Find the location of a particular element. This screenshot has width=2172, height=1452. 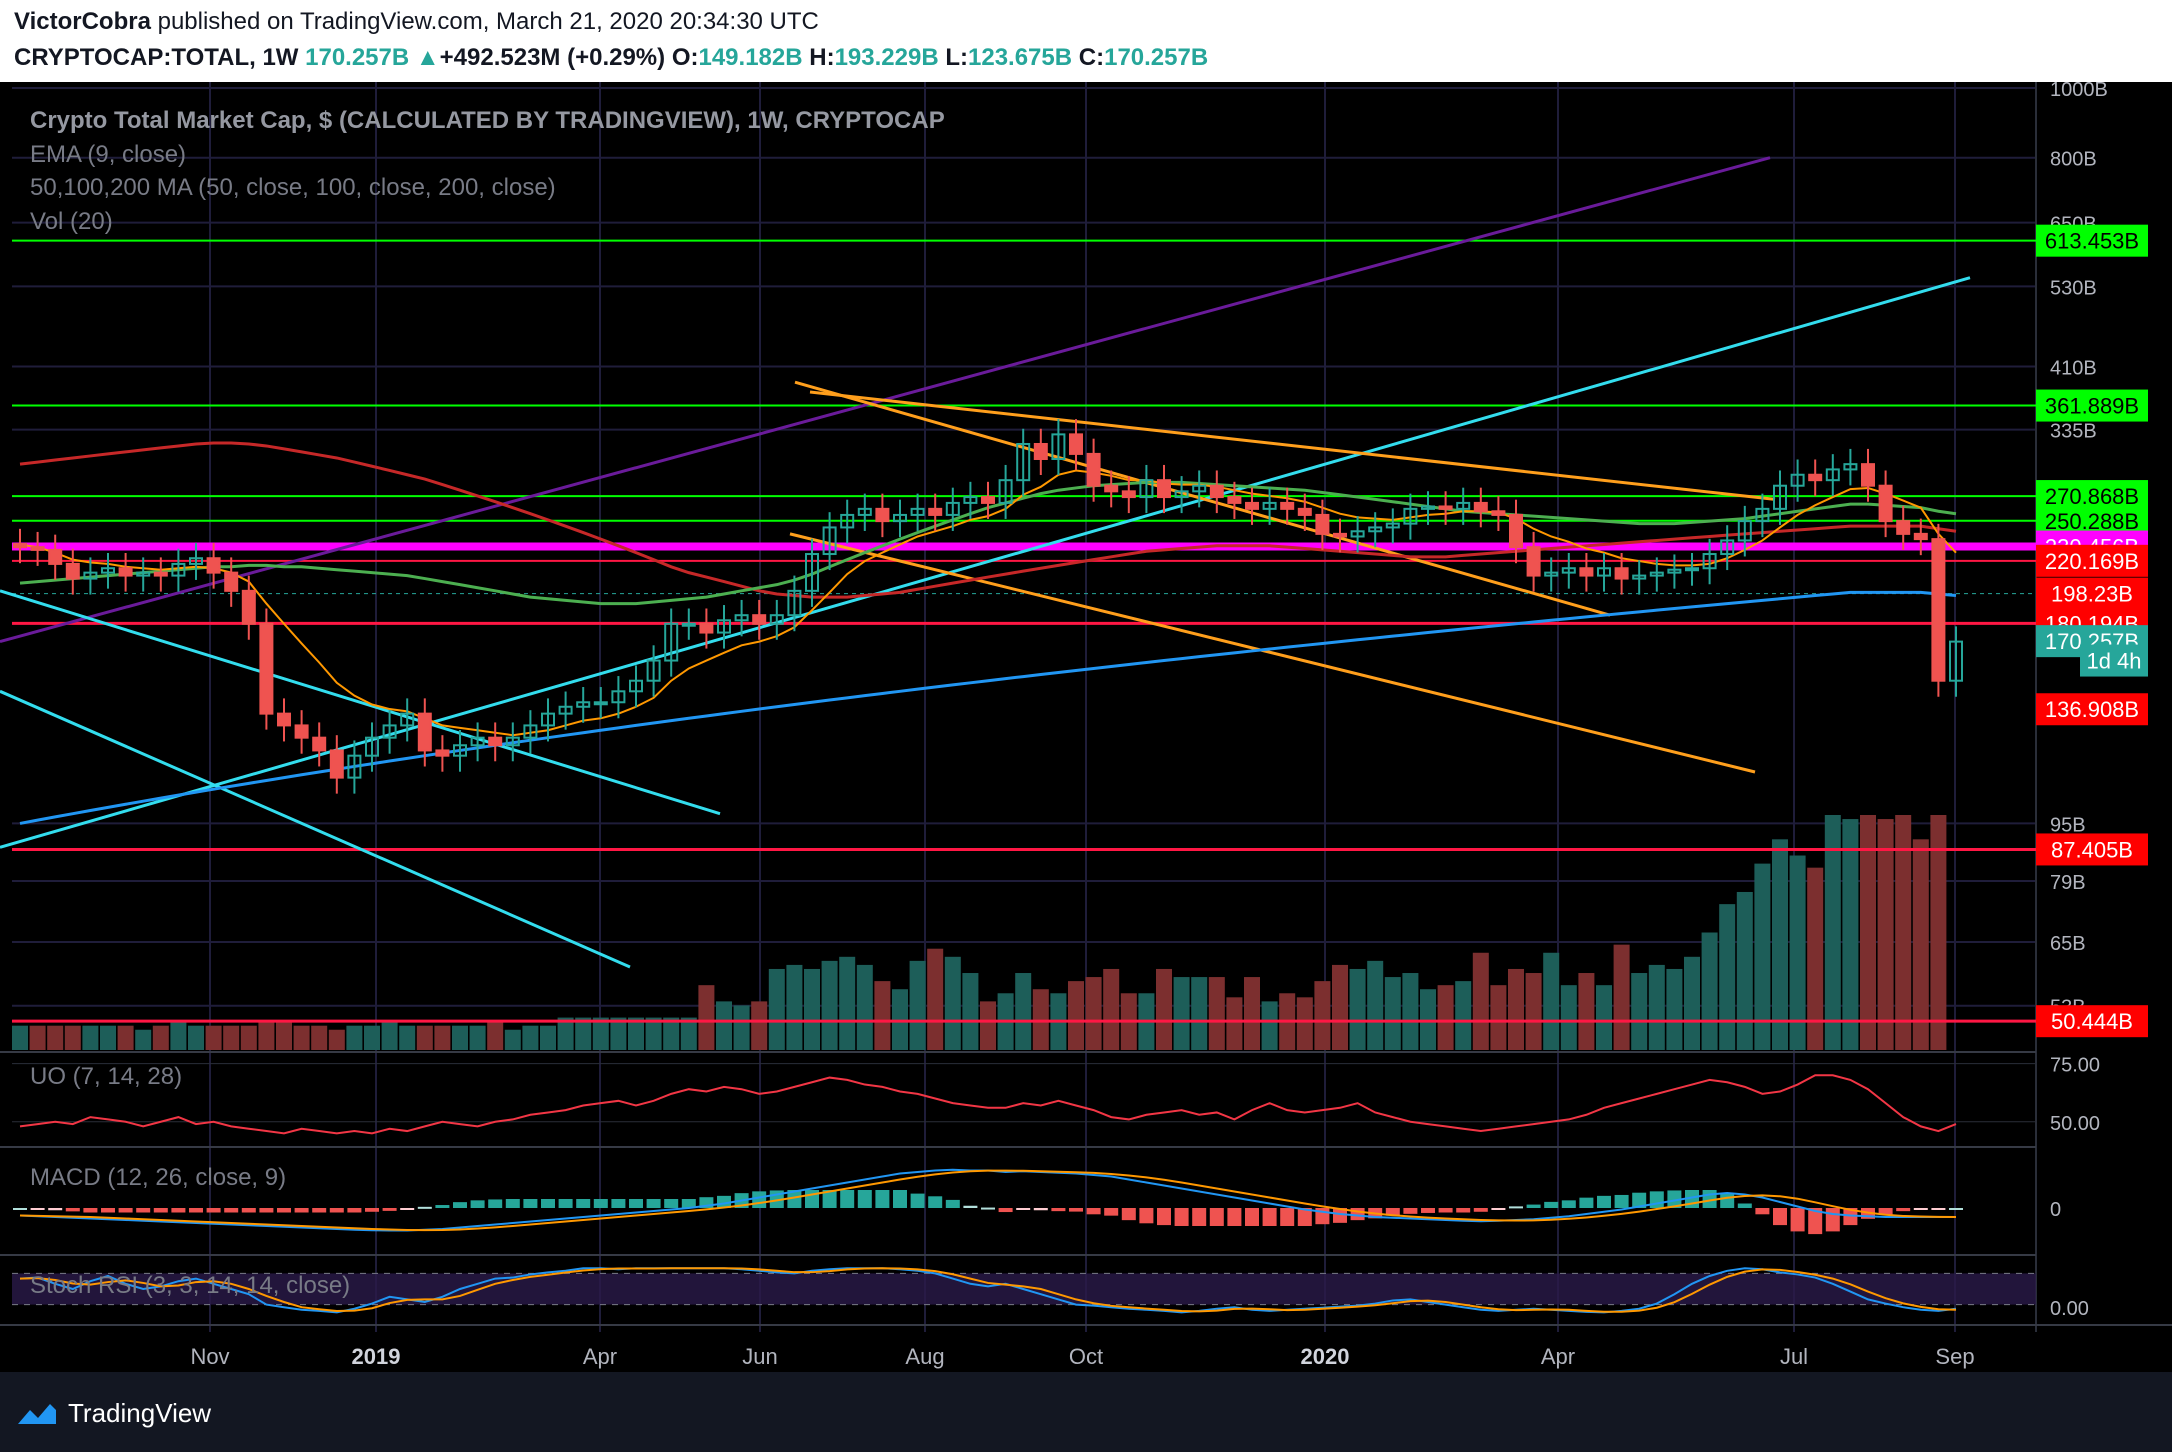

price-label-text: 50.444B is located at coordinates (2092, 1021).